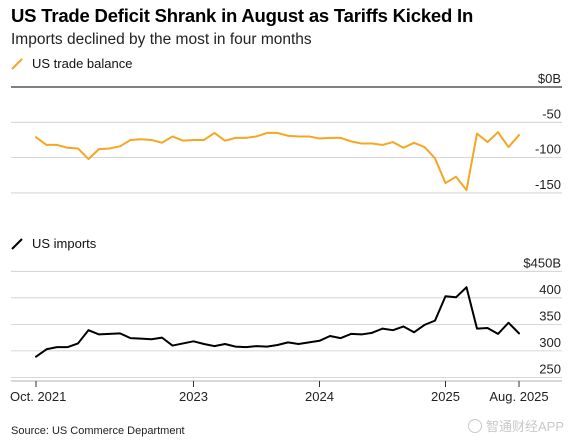 Image resolution: width=572 pixels, height=442 pixels. Describe the element at coordinates (551, 113) in the screenshot. I see `y-tick-label-balance-1: -50` at that location.